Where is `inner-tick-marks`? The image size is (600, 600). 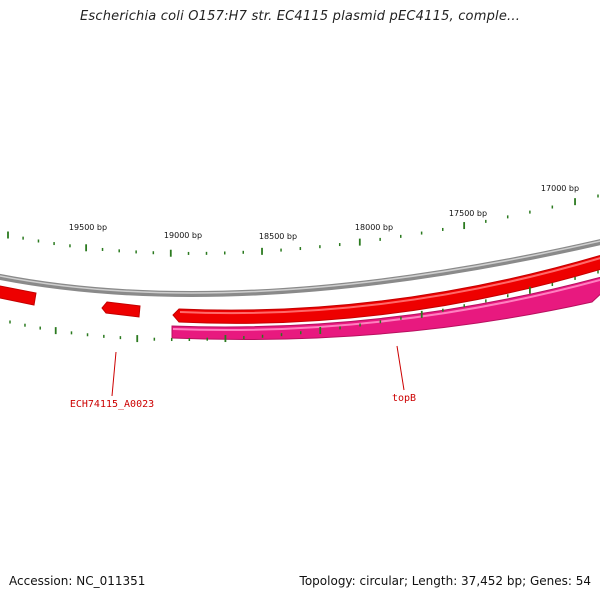
inner-tick-marks is located at coordinates (304, 306).